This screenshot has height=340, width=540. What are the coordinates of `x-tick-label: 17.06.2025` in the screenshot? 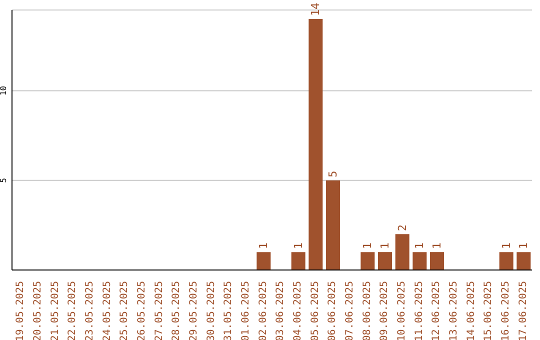 It's located at (523, 310).